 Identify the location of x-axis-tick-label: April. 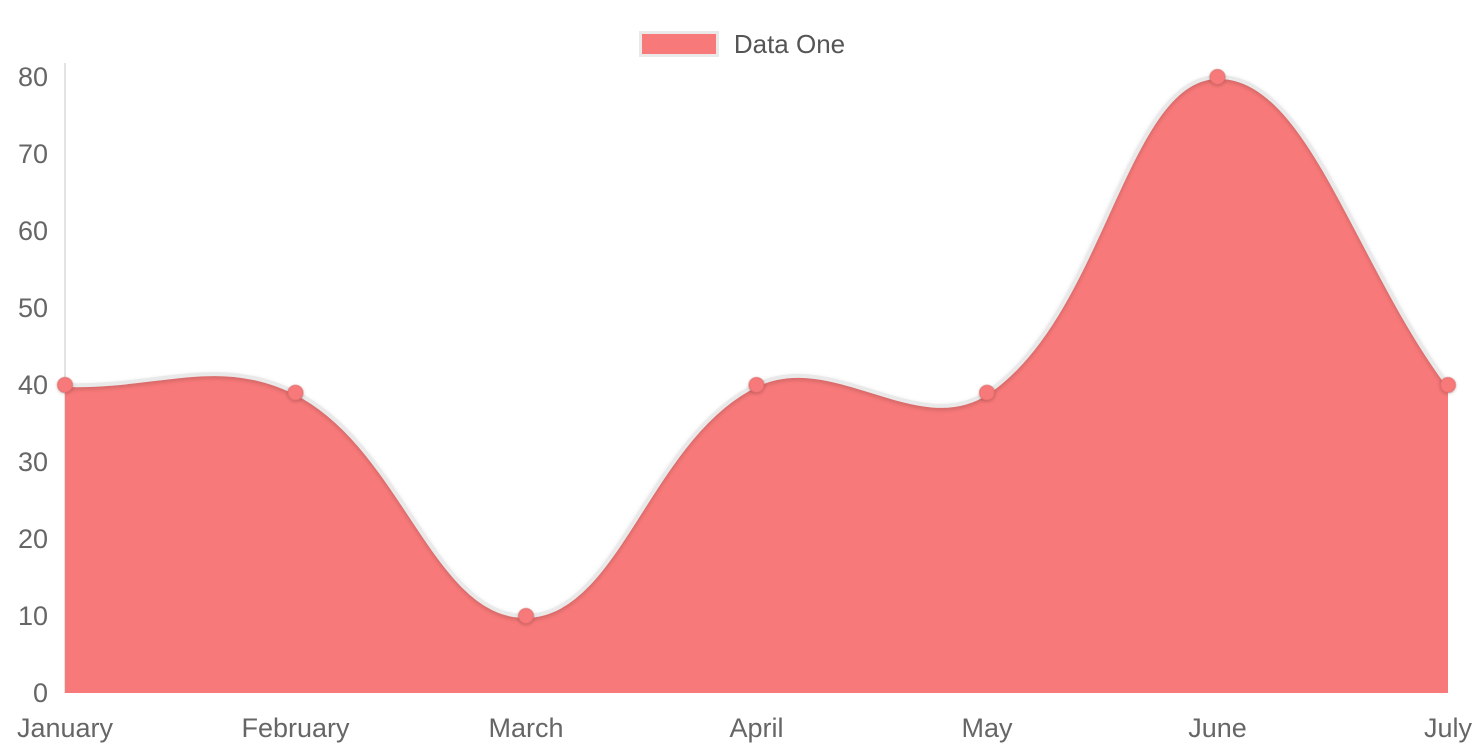
(756, 728).